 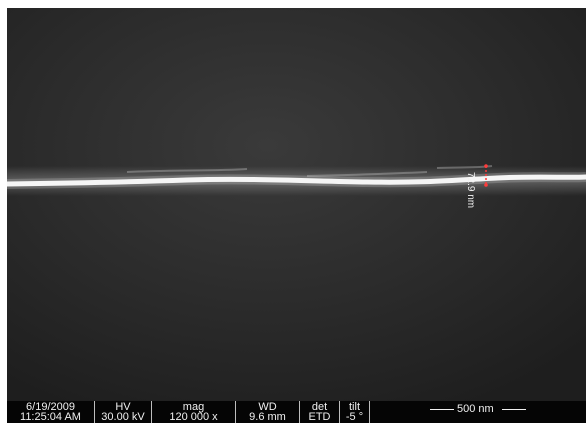 I want to click on measurement-marker-top, so click(x=486, y=166).